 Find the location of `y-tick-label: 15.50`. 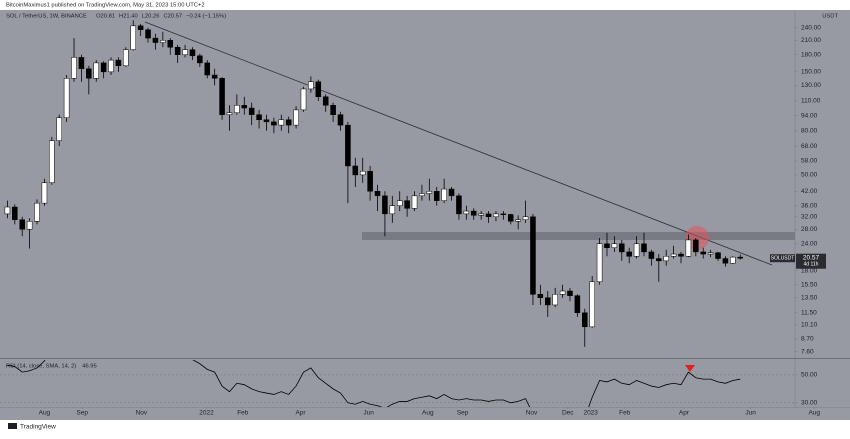

y-tick-label: 15.50 is located at coordinates (809, 284).